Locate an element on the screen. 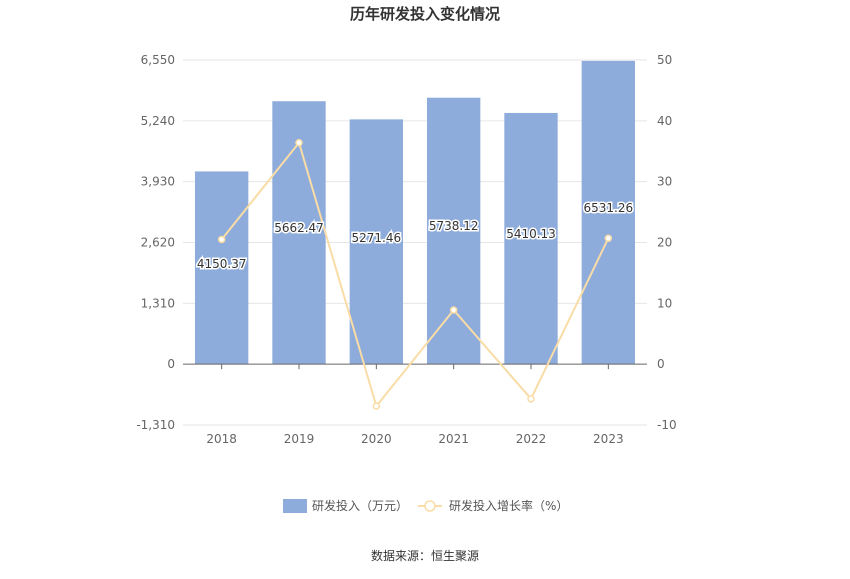 Image resolution: width=850 pixels, height=579 pixels. x-tick-label: 2023 is located at coordinates (608, 439).